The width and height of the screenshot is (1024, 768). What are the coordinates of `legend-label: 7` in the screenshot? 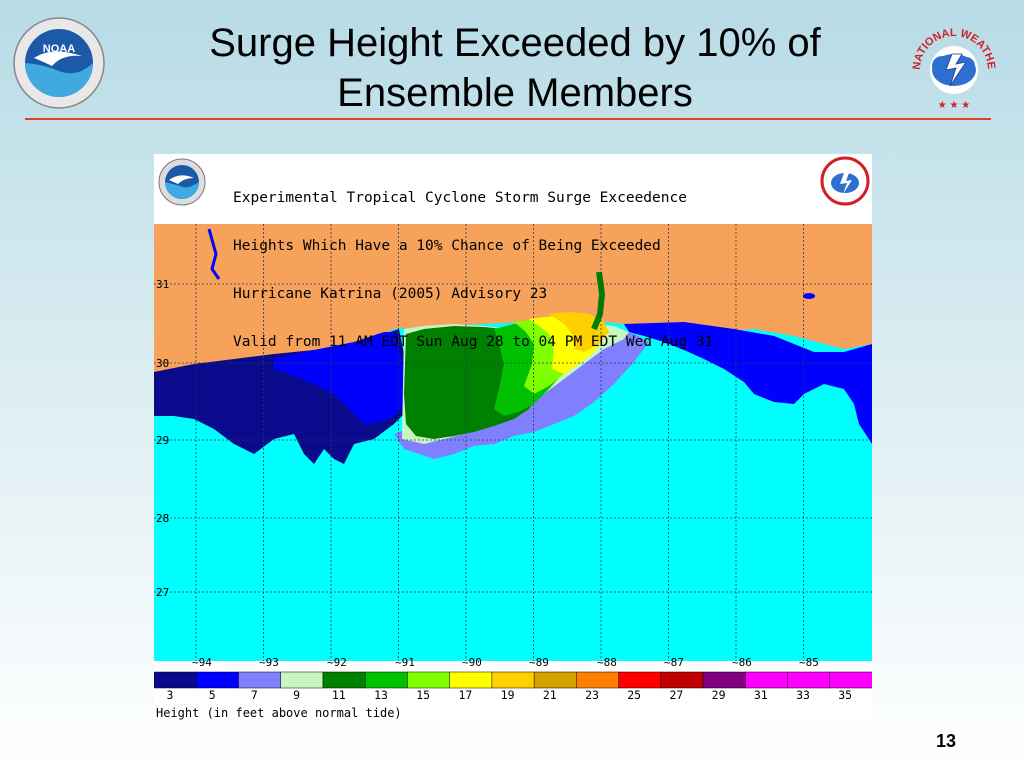 It's located at (254, 695).